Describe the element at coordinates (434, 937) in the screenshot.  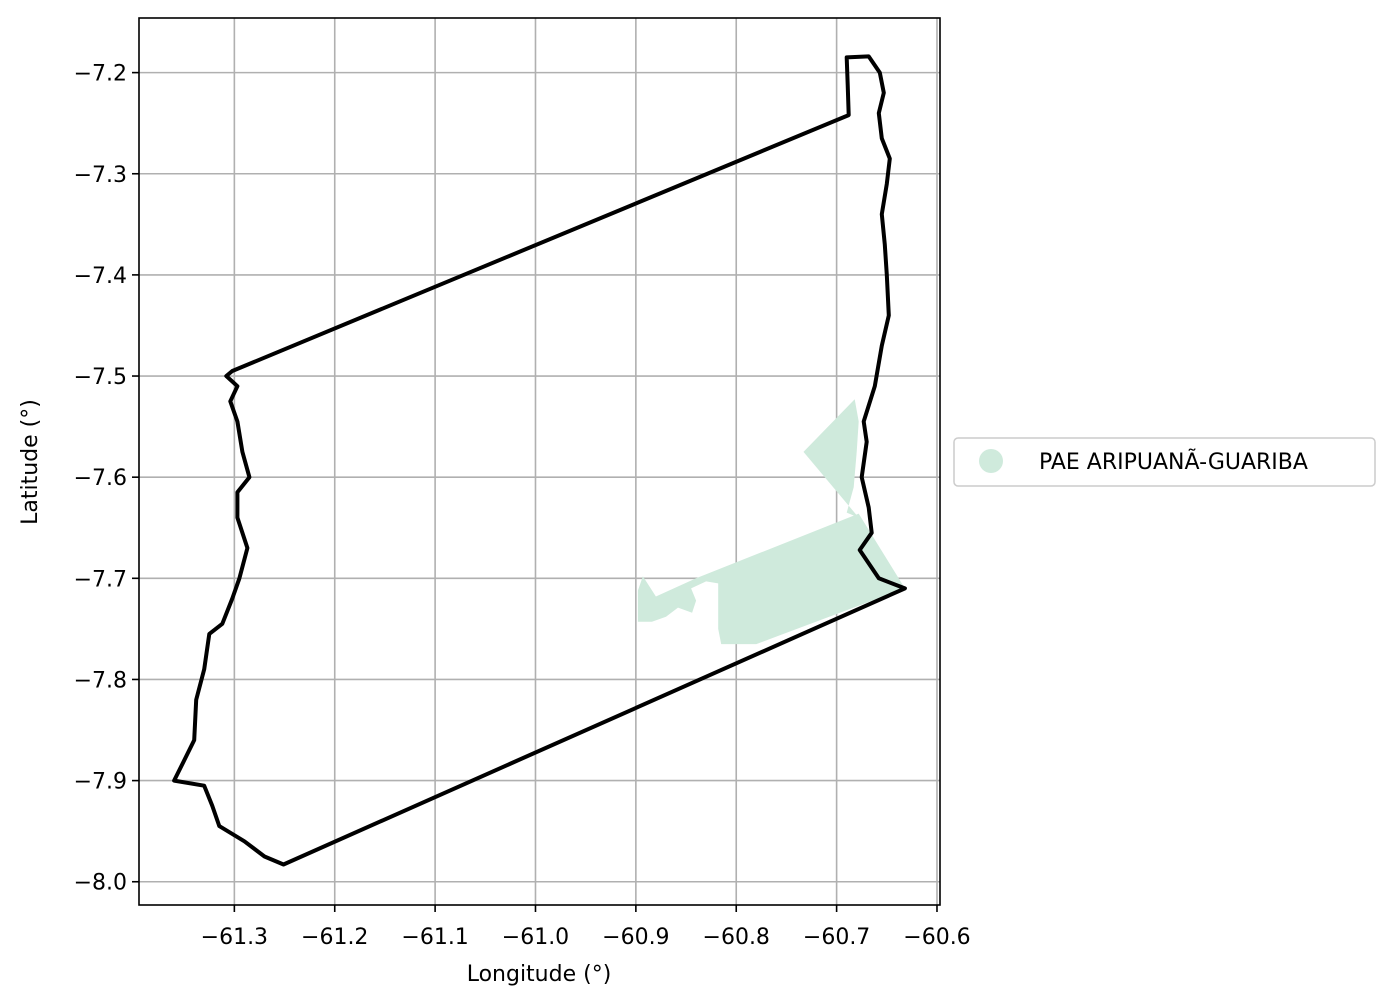
I see `x-tick-label: −61.1` at that location.